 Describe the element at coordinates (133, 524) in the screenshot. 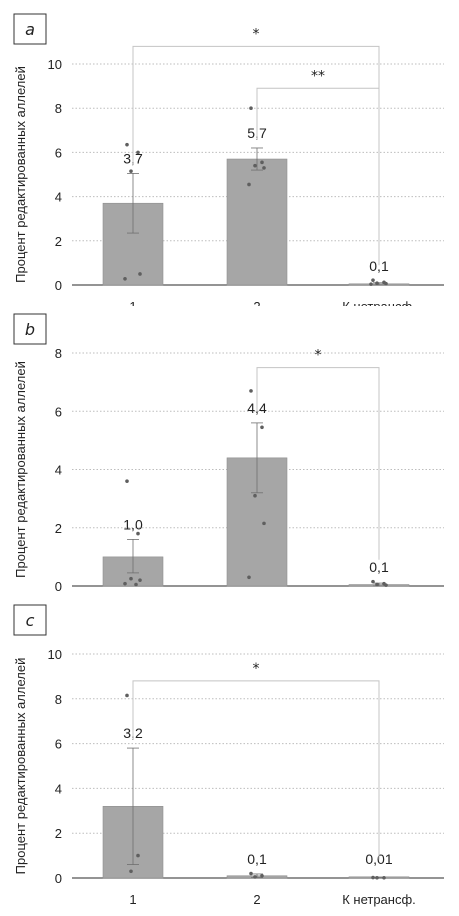

I see `data-label: 1,0` at that location.